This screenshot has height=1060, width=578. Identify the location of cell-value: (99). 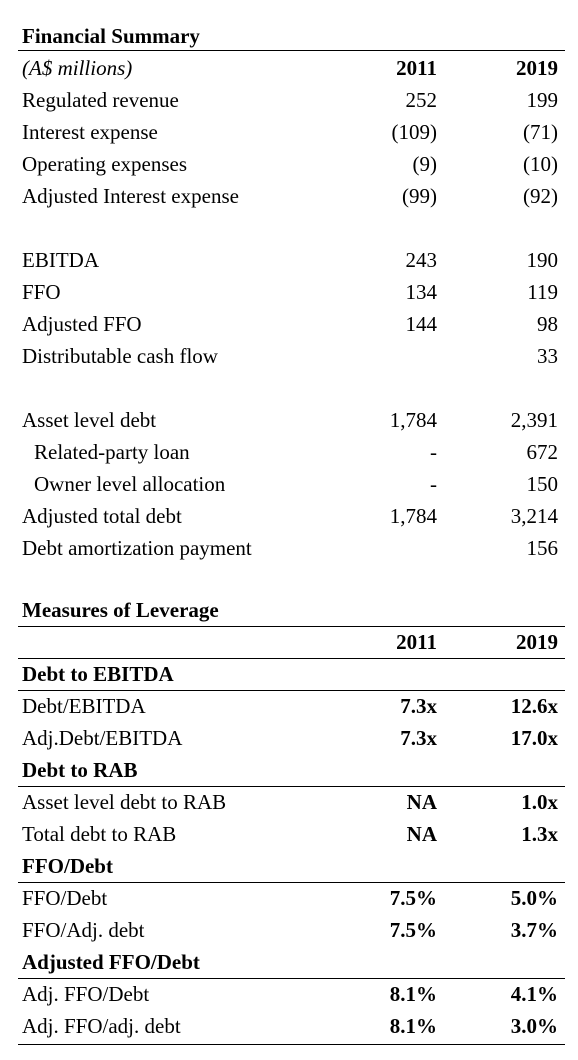
(419, 196).